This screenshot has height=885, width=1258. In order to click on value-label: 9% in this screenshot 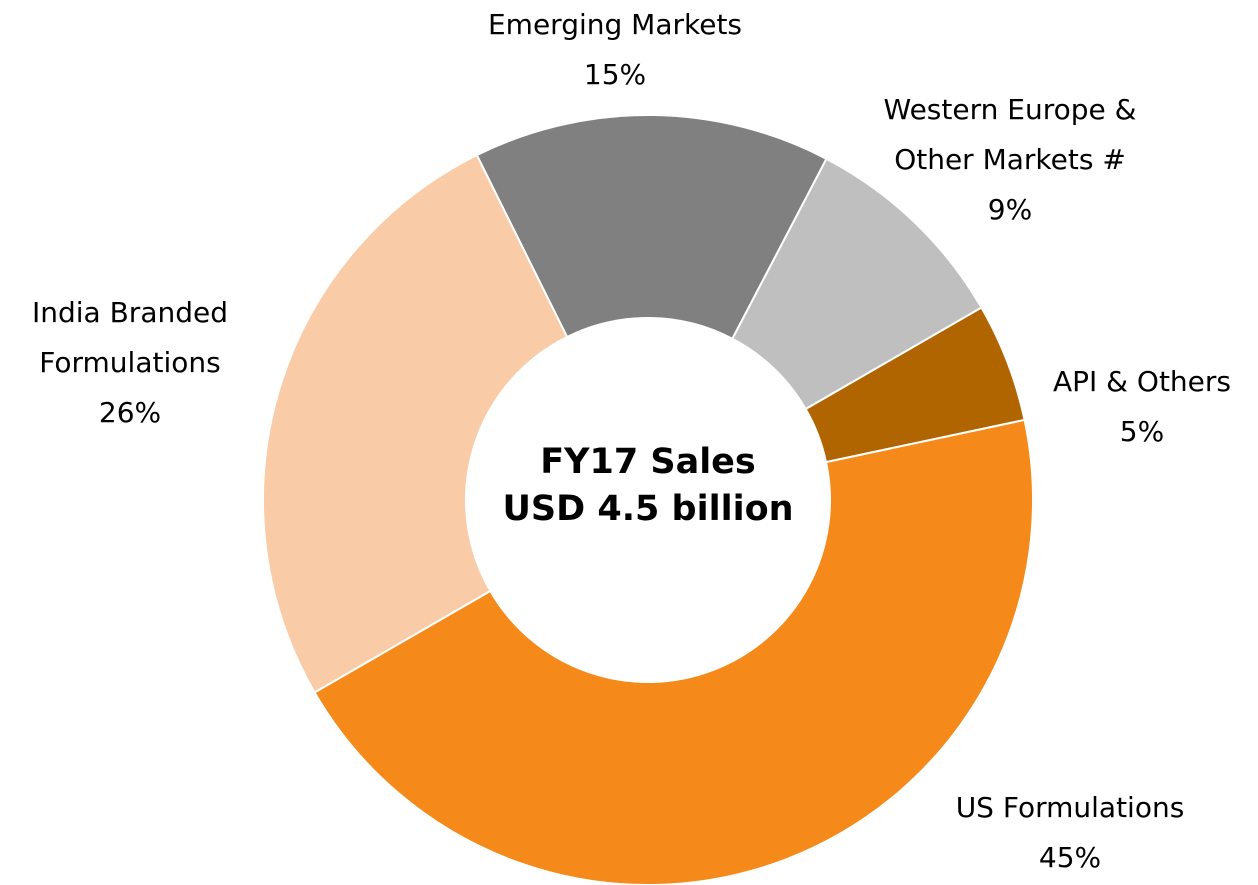, I will do `click(1010, 209)`.